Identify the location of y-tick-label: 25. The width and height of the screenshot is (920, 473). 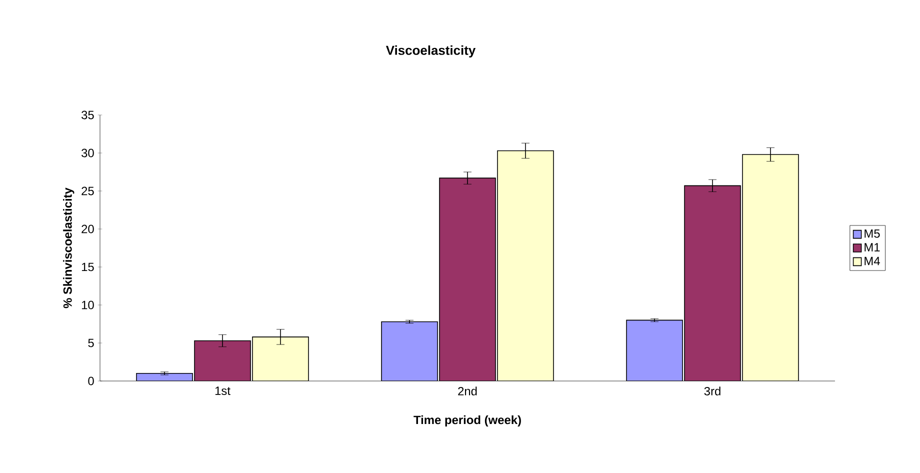
(88, 191).